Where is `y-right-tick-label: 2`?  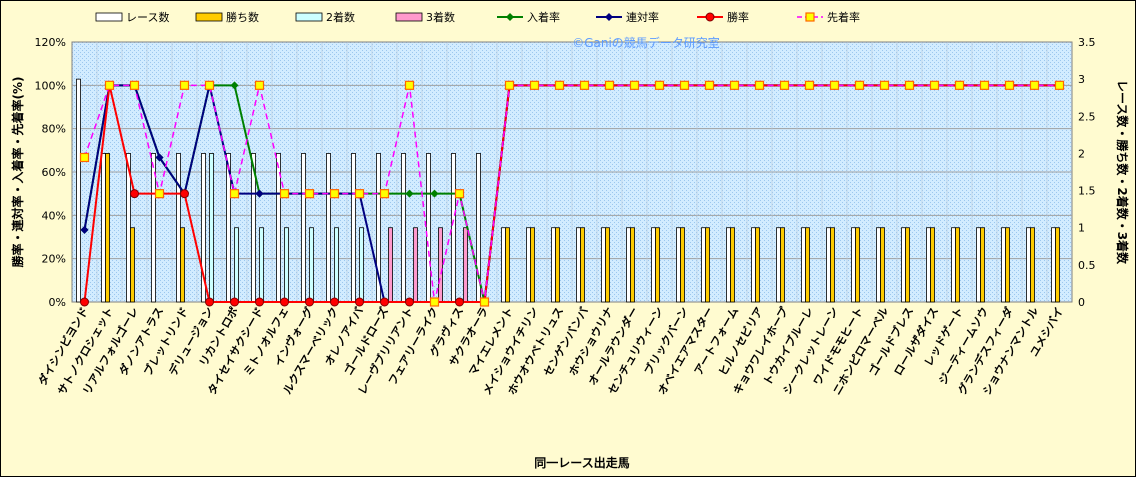
y-right-tick-label: 2 is located at coordinates (1081, 153).